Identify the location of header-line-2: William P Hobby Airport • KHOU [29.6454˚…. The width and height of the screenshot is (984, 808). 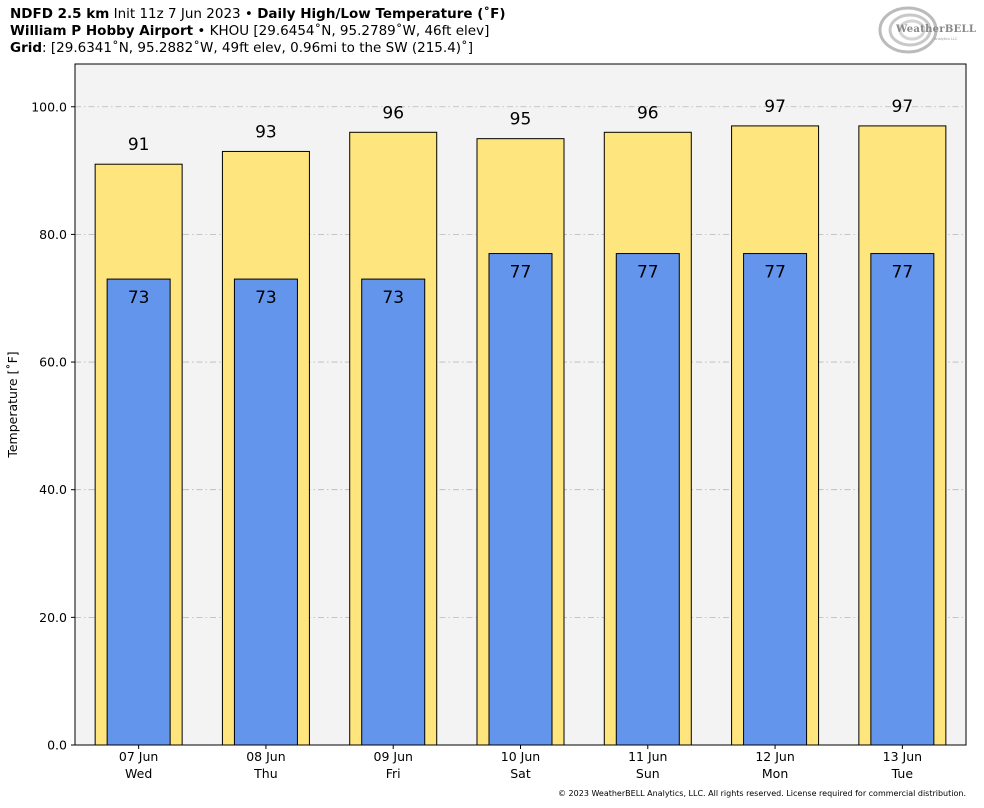
(249, 31).